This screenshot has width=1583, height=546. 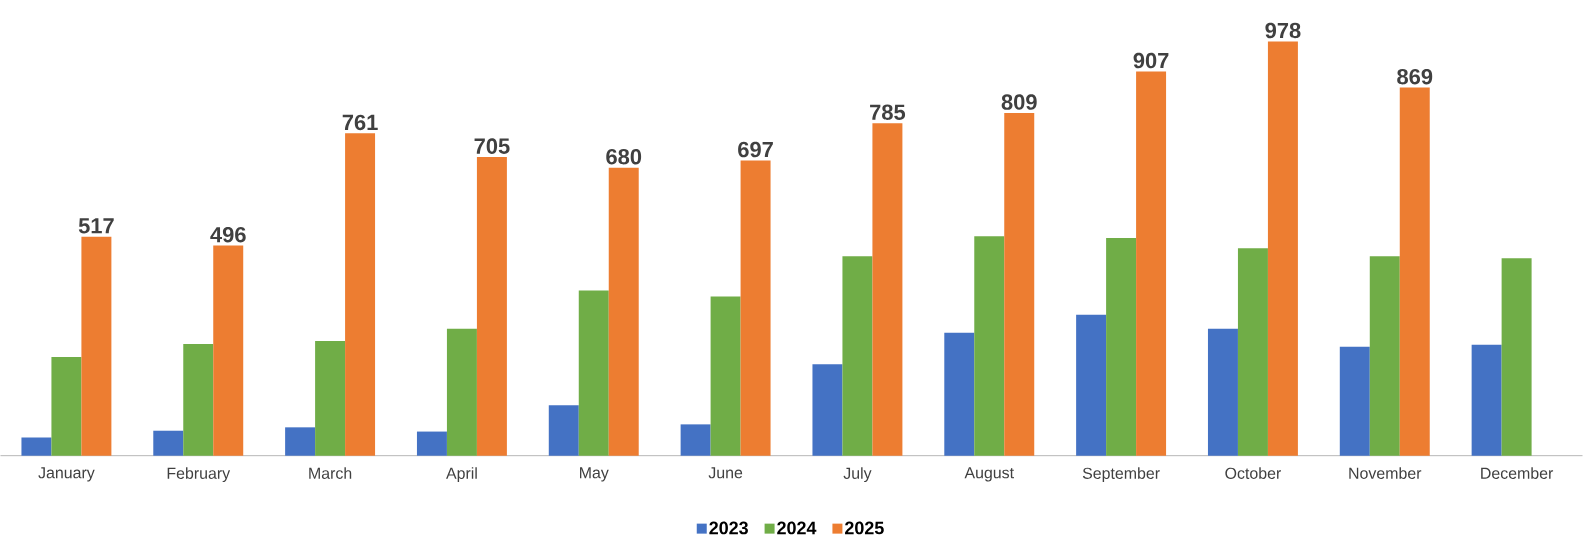 I want to click on x-tick-label: October, so click(x=1253, y=473).